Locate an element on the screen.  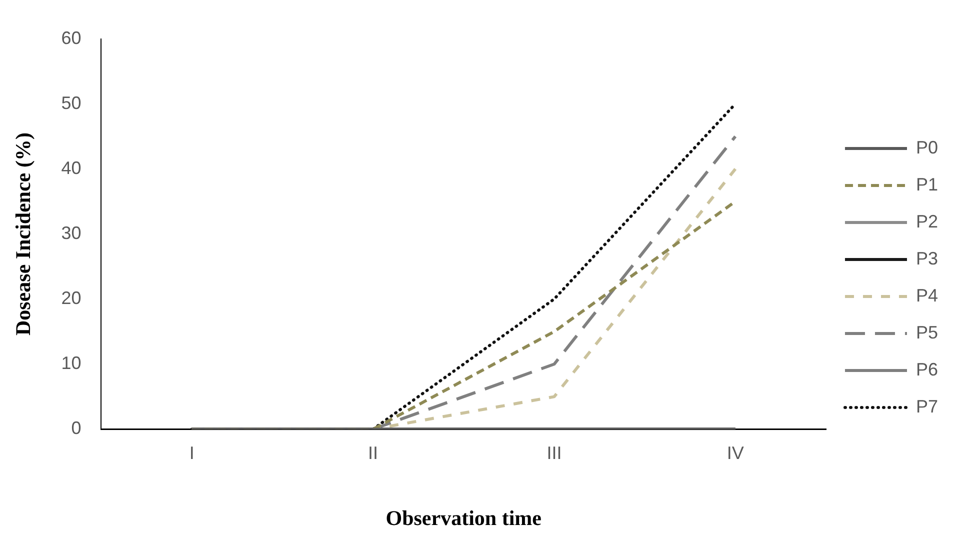
y-tick-label: 20 is located at coordinates (71, 298).